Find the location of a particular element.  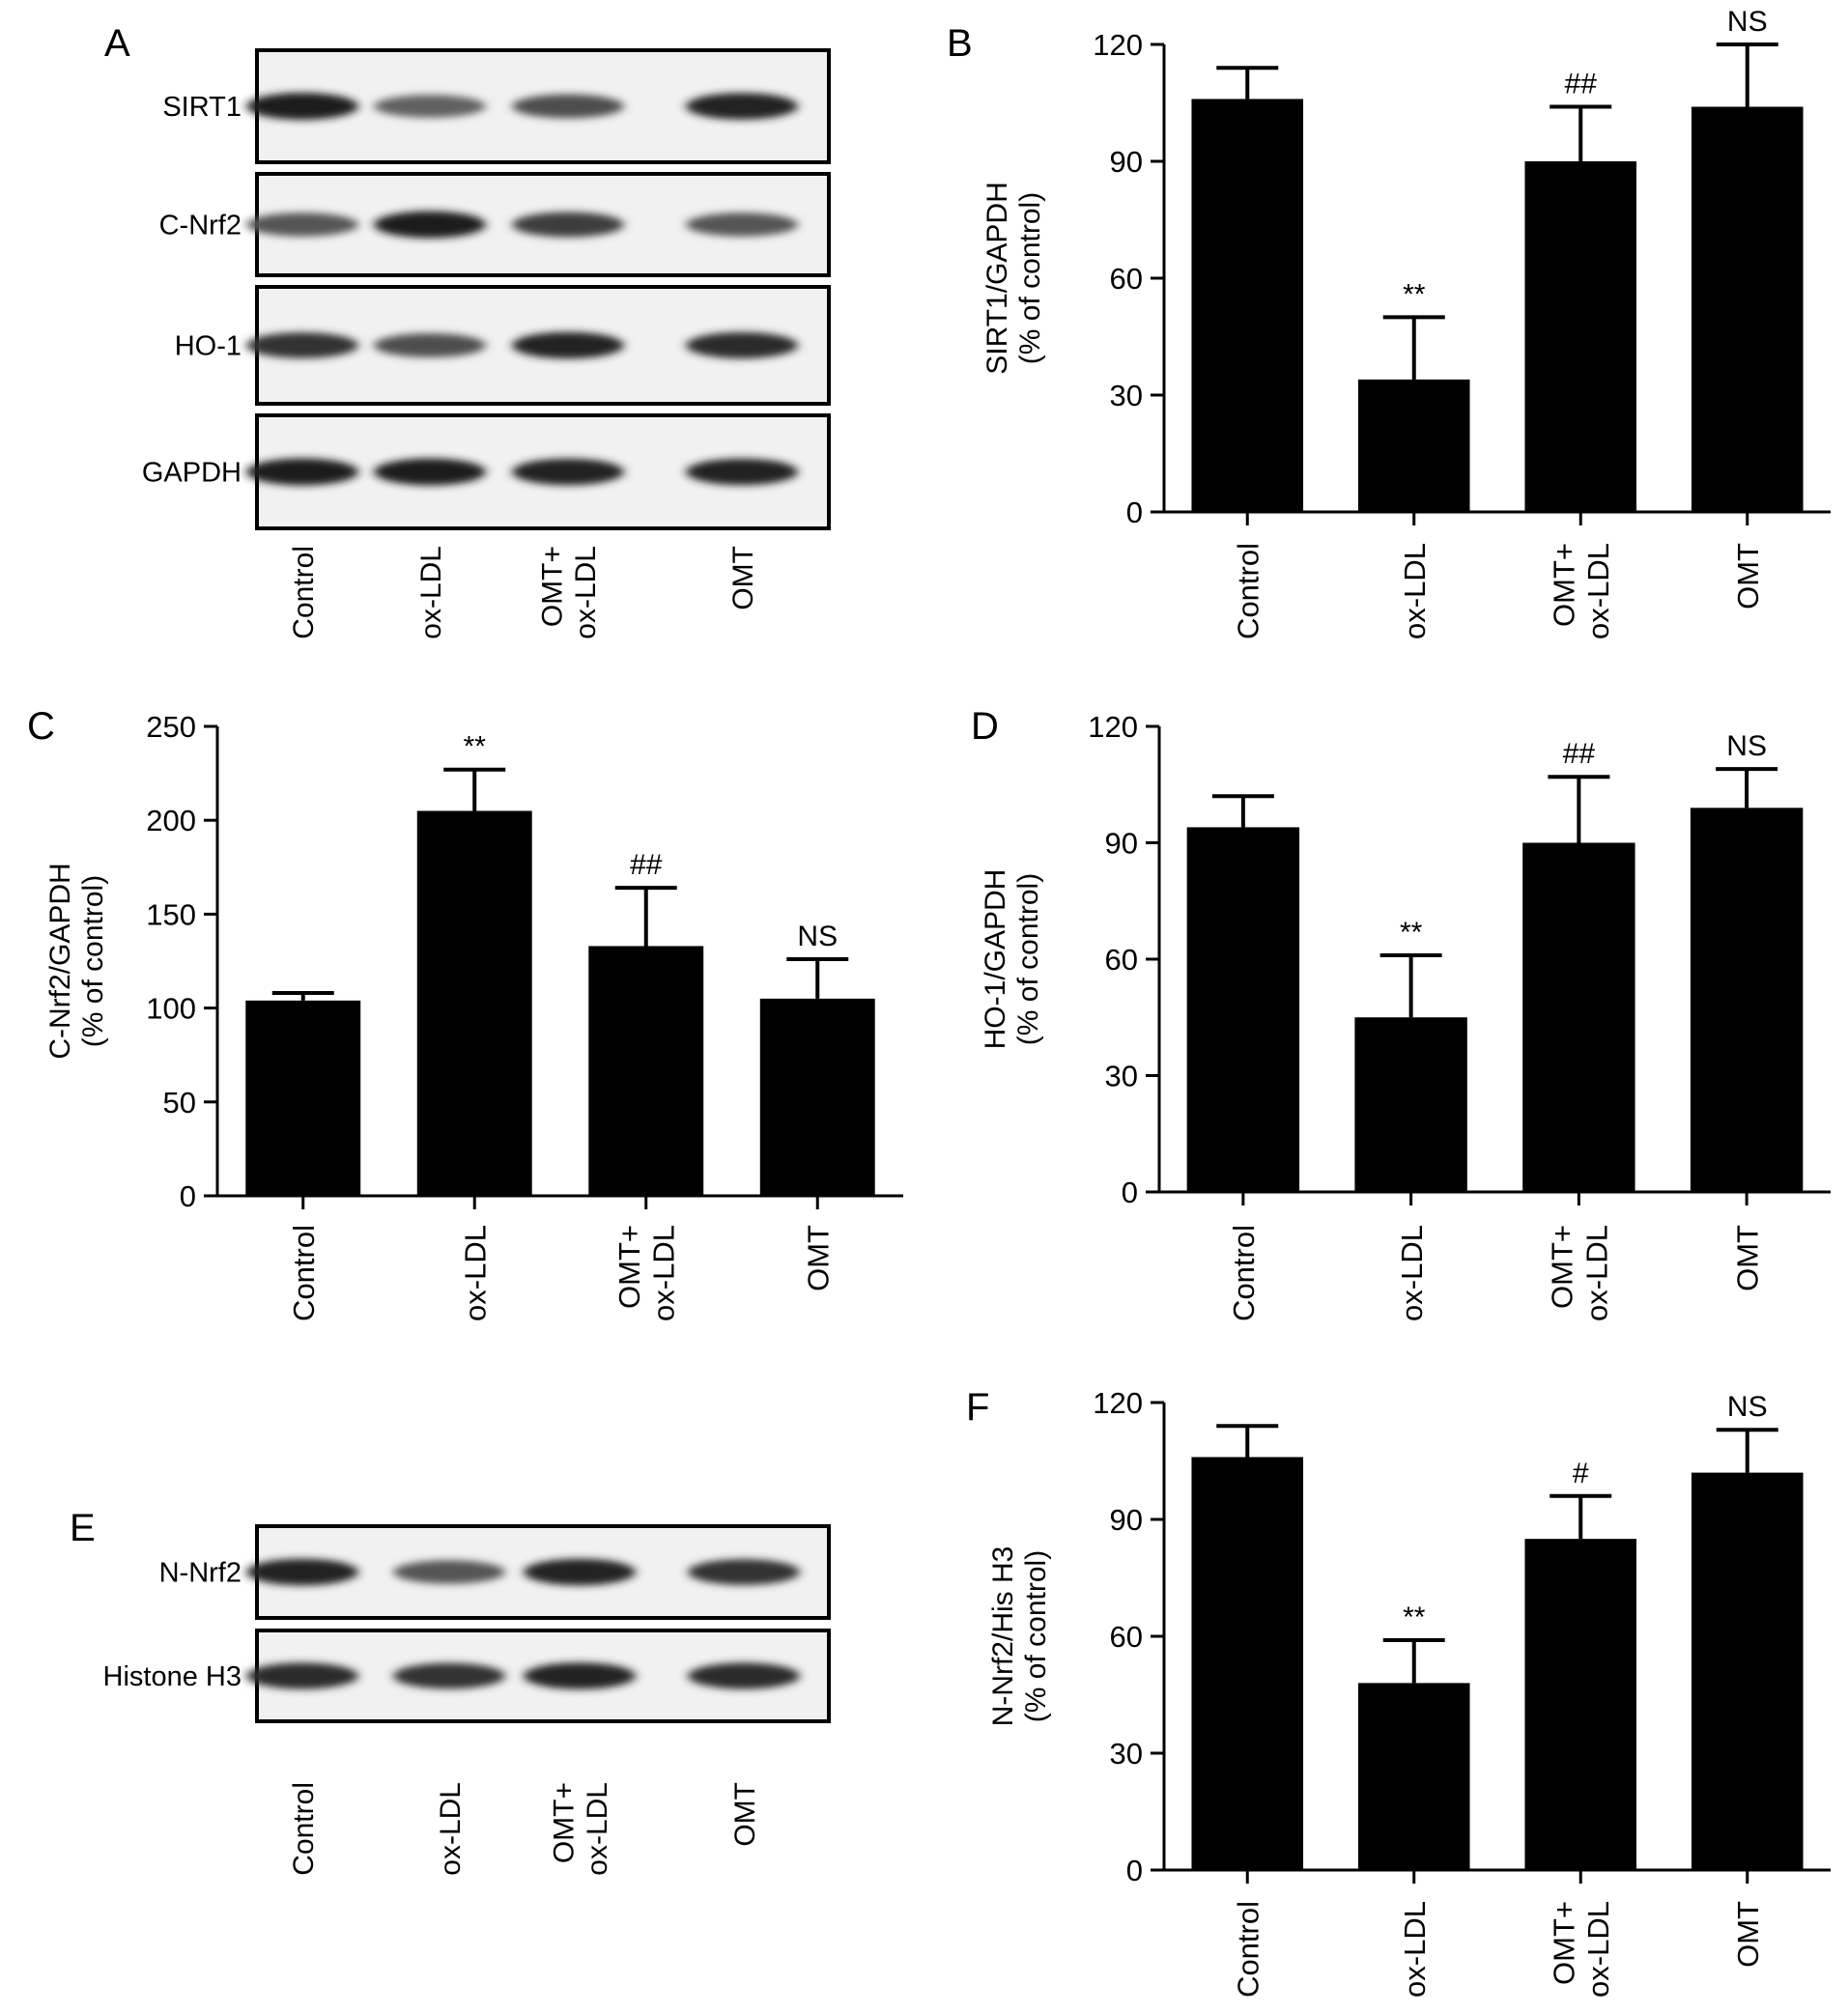

panel-letter-e: E is located at coordinates (83, 1528).